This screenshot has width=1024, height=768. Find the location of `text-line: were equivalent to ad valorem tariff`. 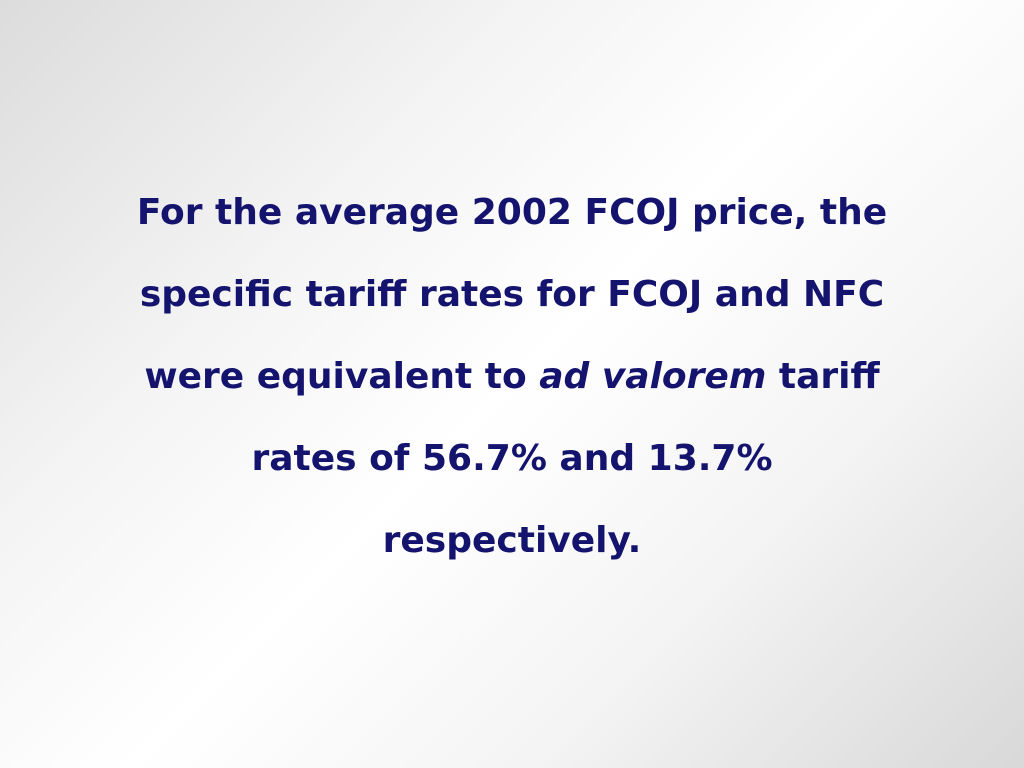

text-line: were equivalent to ad valorem tariff is located at coordinates (512, 377).